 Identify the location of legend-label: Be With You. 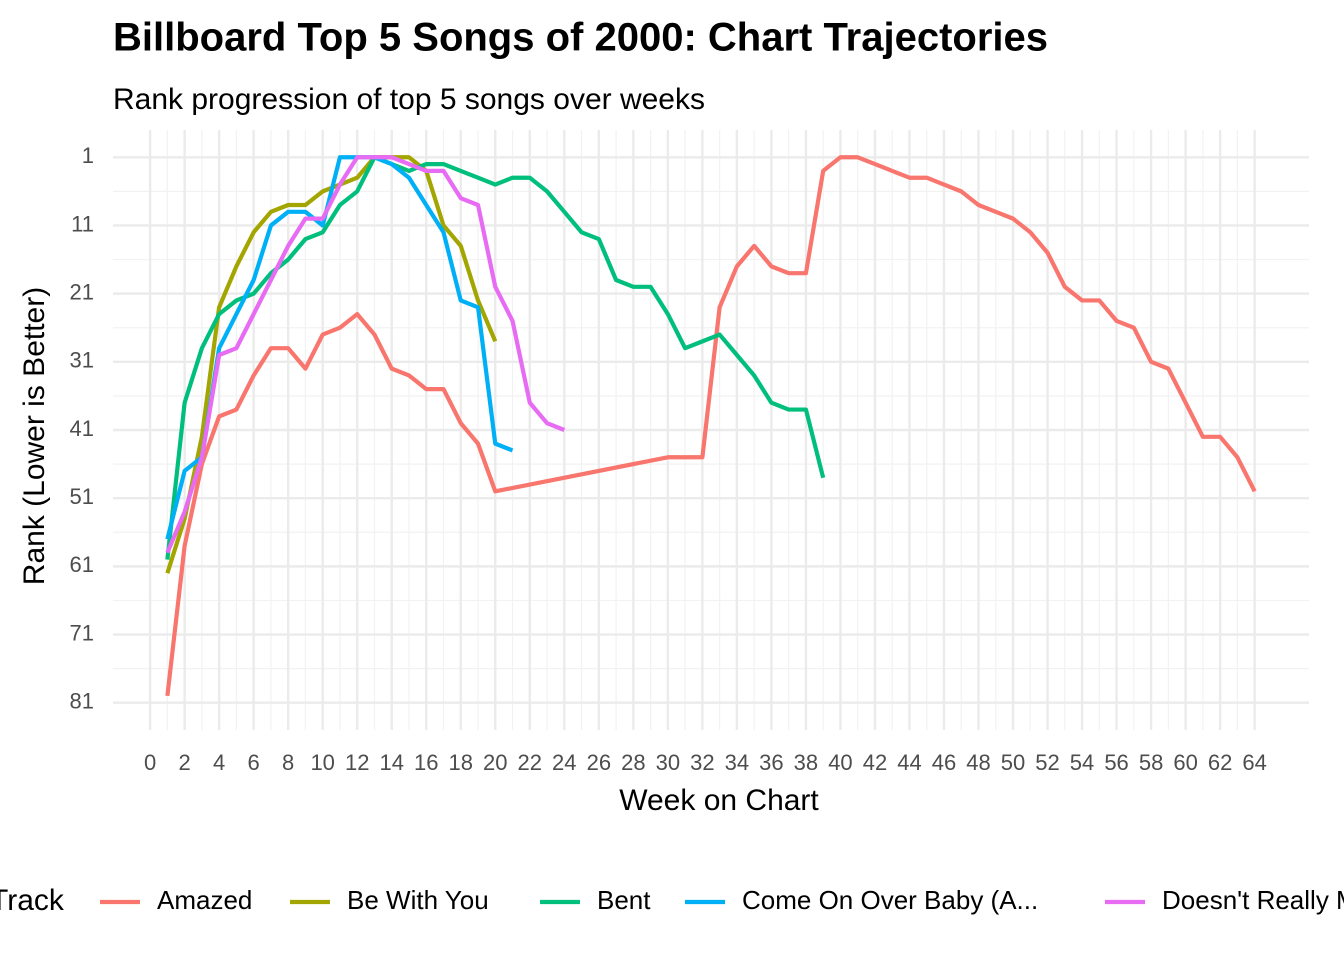
(418, 900).